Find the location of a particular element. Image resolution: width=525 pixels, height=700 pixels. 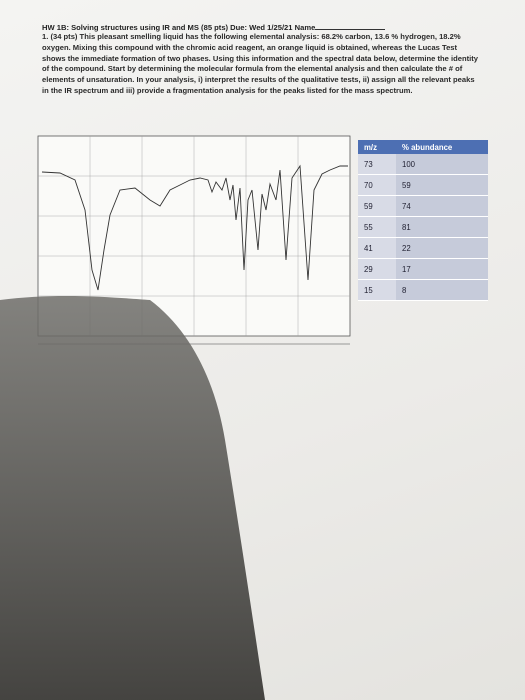

mz-cell: 70 is located at coordinates (377, 185).